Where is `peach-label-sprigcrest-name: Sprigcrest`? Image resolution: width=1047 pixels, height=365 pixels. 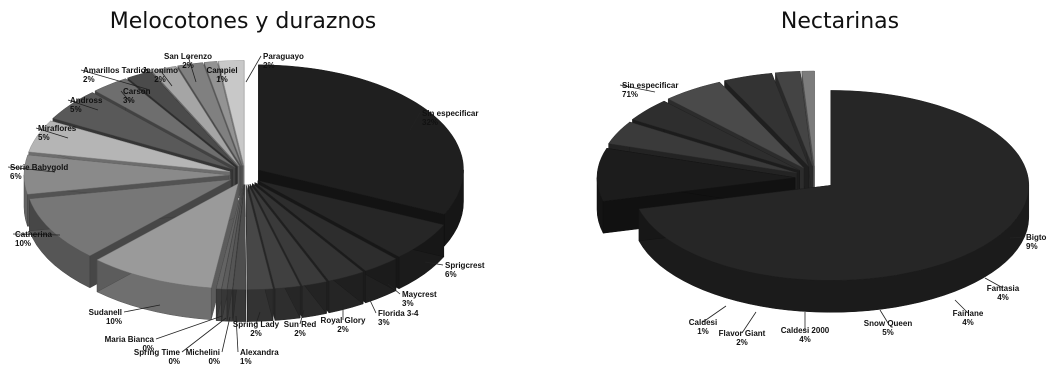 peach-label-sprigcrest-name: Sprigcrest is located at coordinates (465, 265).